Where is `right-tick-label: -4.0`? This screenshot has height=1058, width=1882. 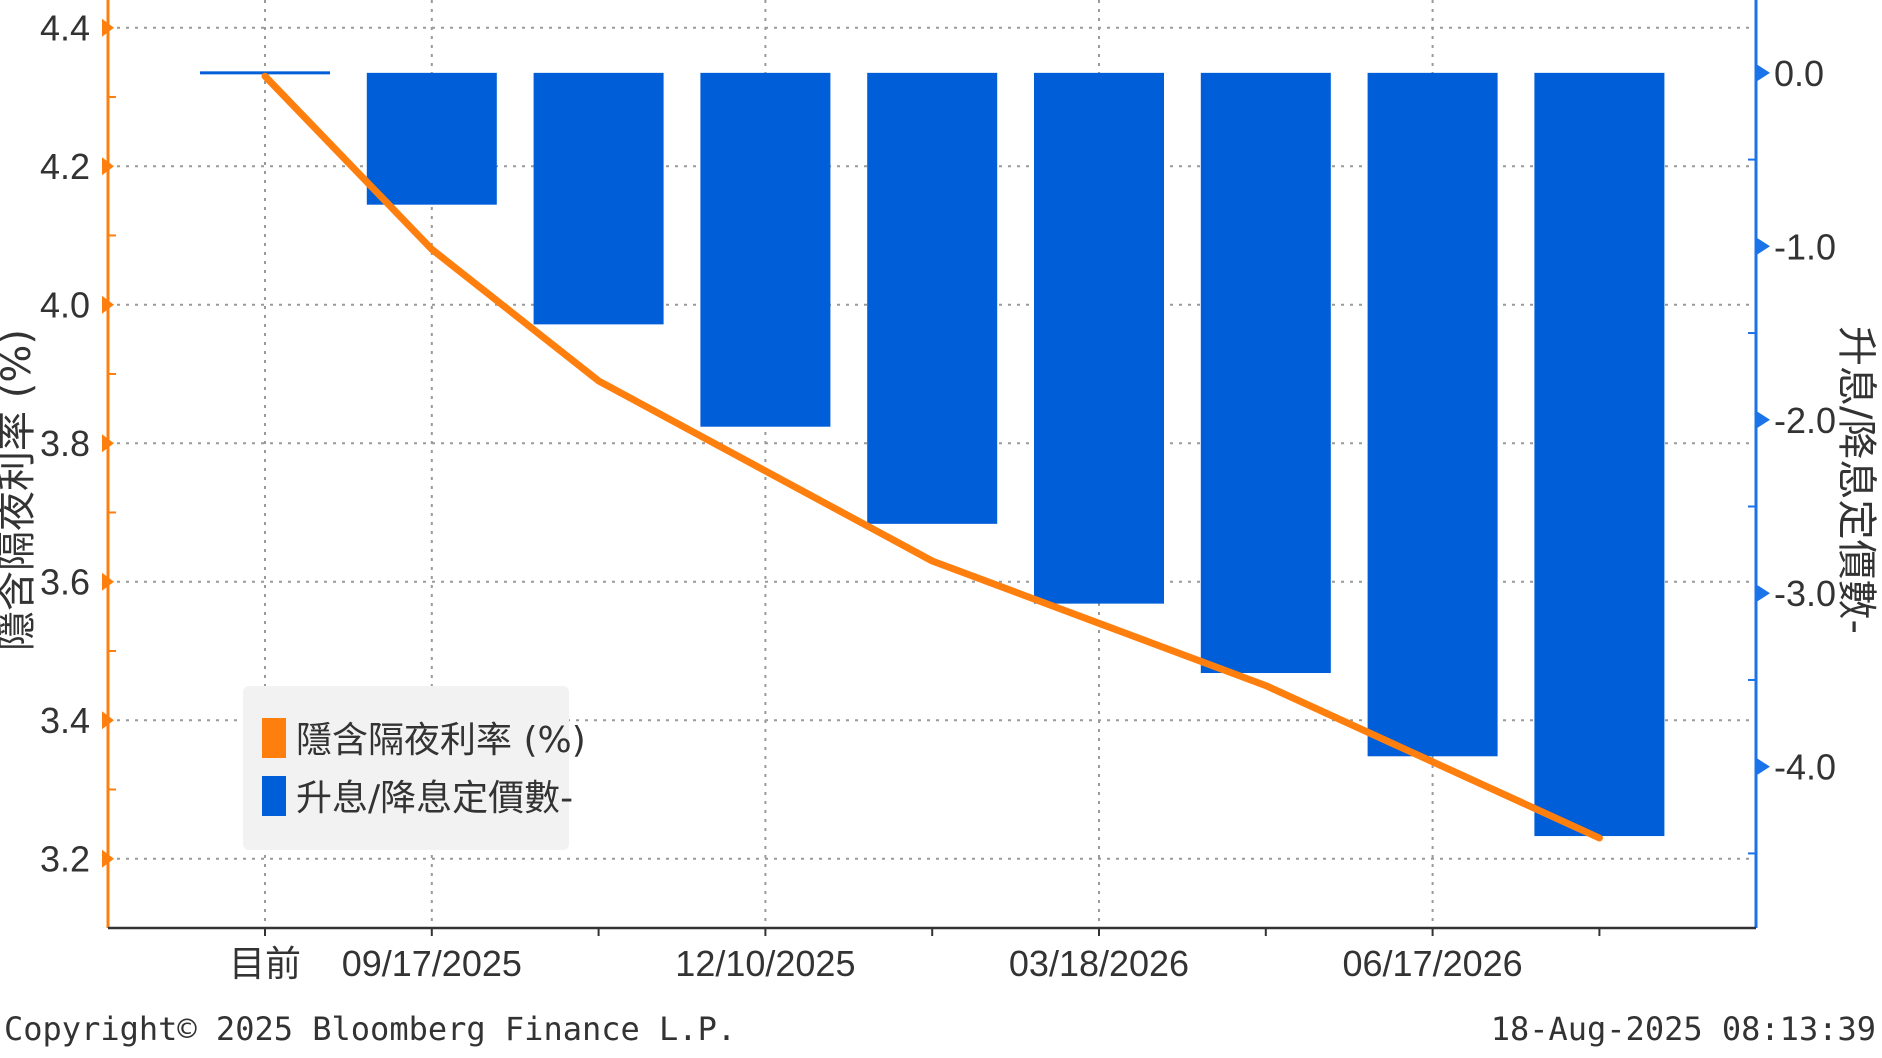 right-tick-label: -4.0 is located at coordinates (1805, 767).